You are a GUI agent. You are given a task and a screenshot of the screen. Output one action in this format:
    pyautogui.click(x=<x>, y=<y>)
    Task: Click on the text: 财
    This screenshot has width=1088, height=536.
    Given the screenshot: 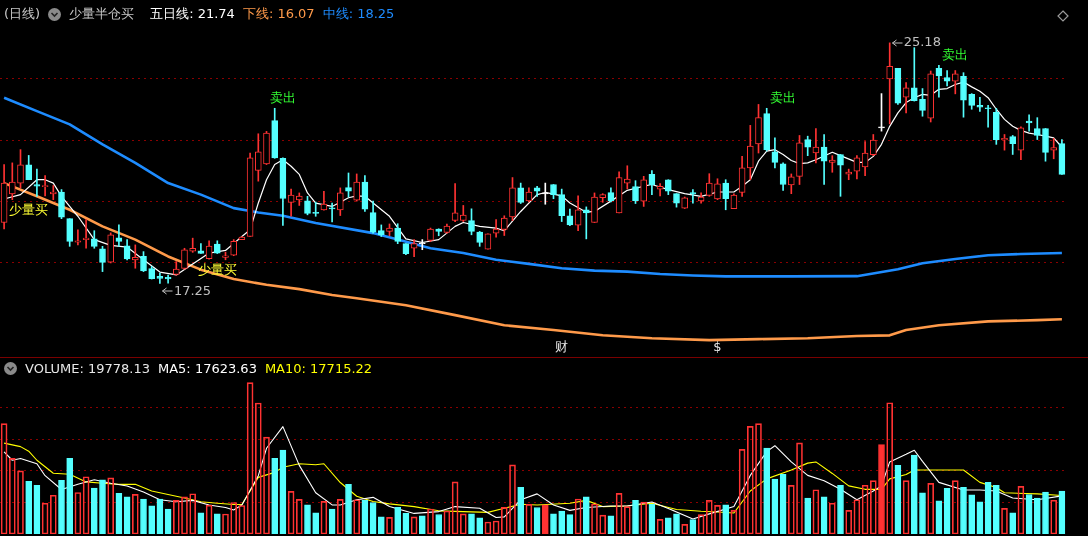 What is the action you would take?
    pyautogui.click(x=562, y=346)
    